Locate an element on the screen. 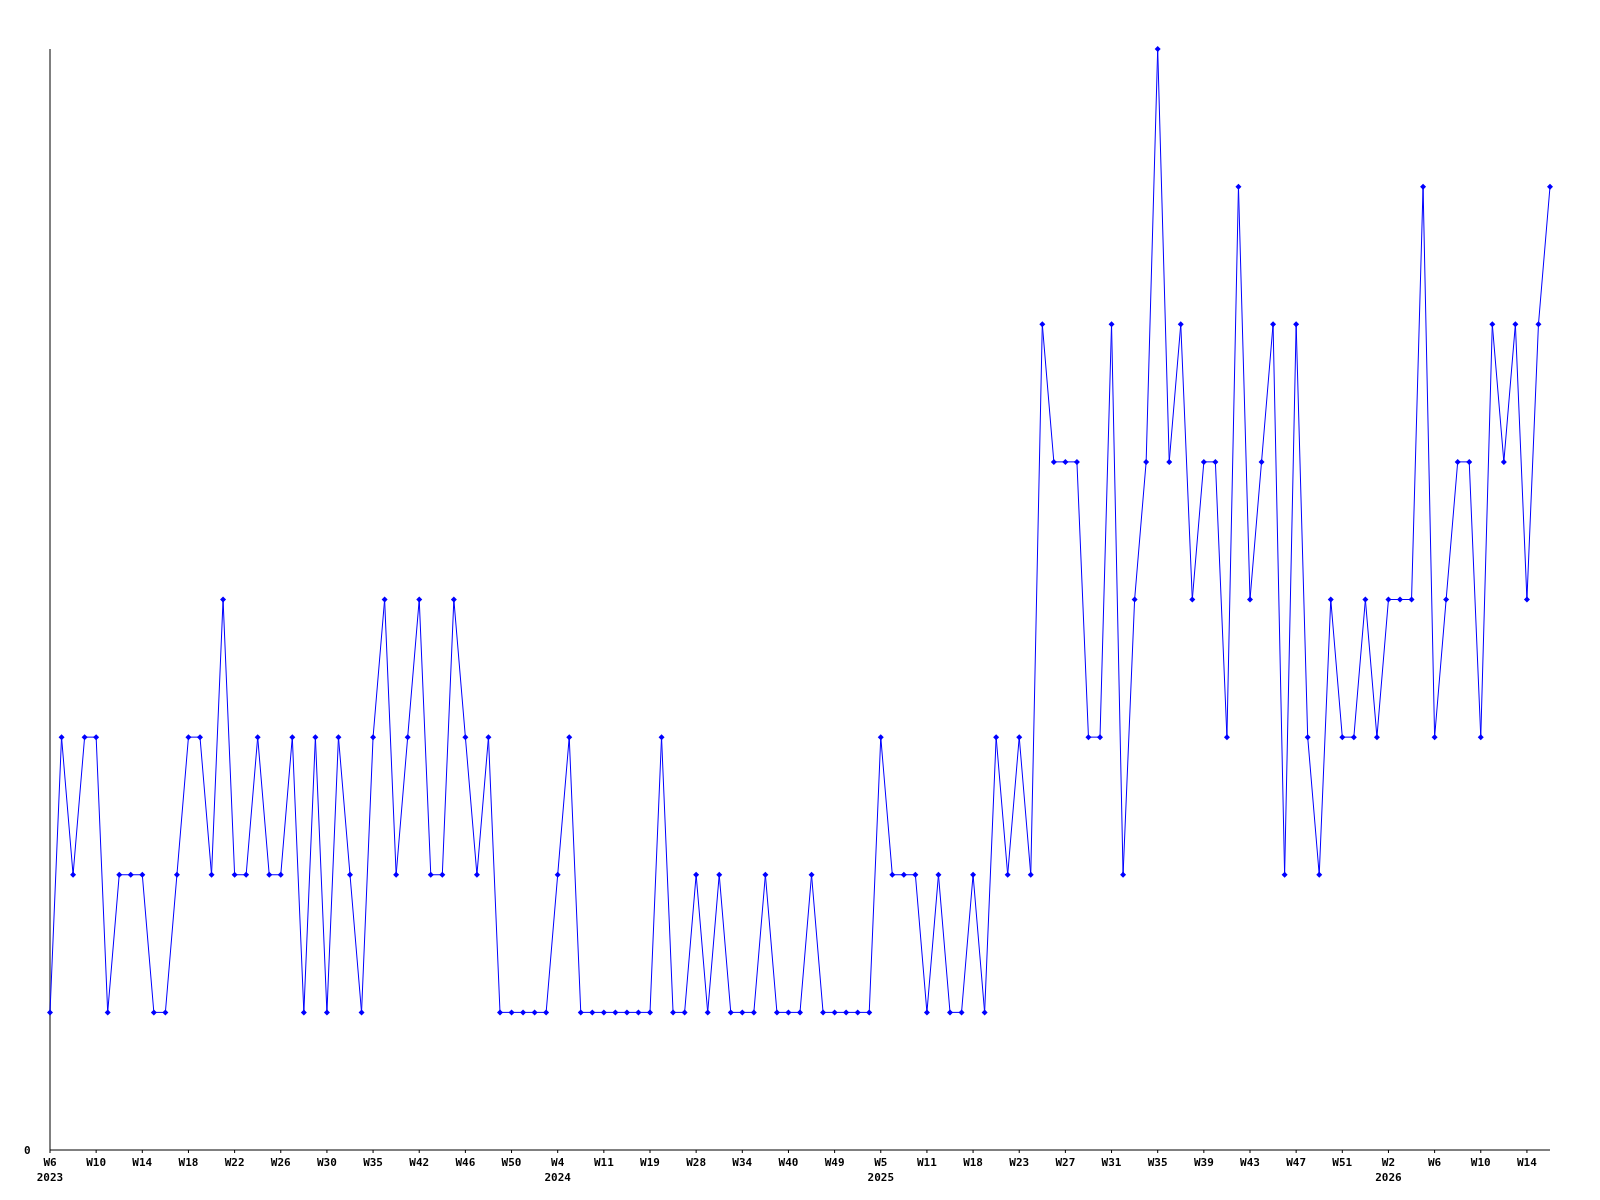  x-tick-label: W2 2026 is located at coordinates (1389, 1170).